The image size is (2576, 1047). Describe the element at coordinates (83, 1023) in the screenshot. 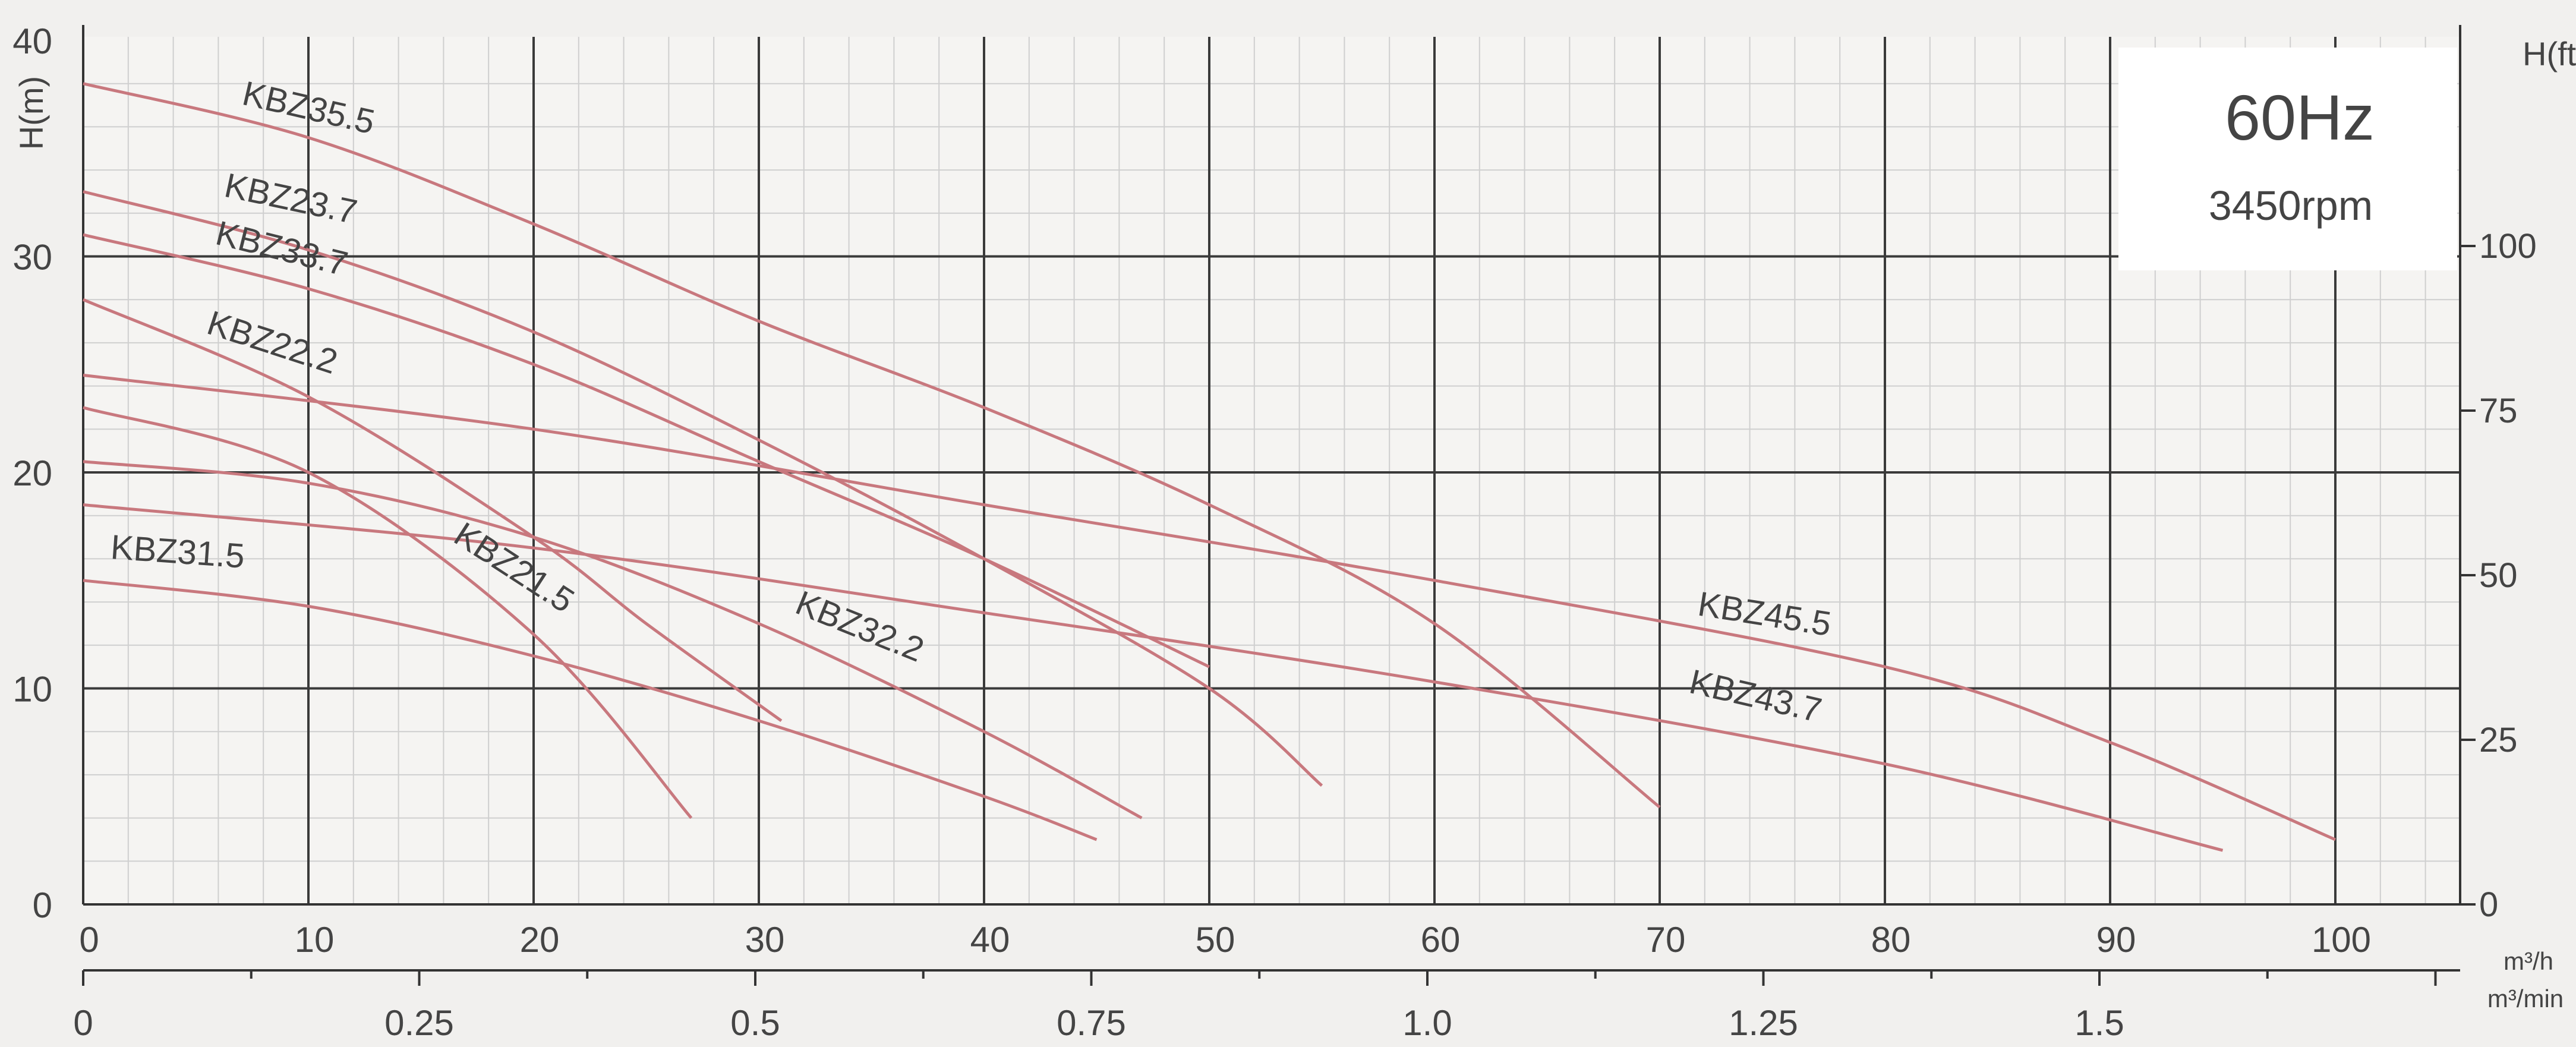

I see `x-secondary-tick-label: 0` at that location.